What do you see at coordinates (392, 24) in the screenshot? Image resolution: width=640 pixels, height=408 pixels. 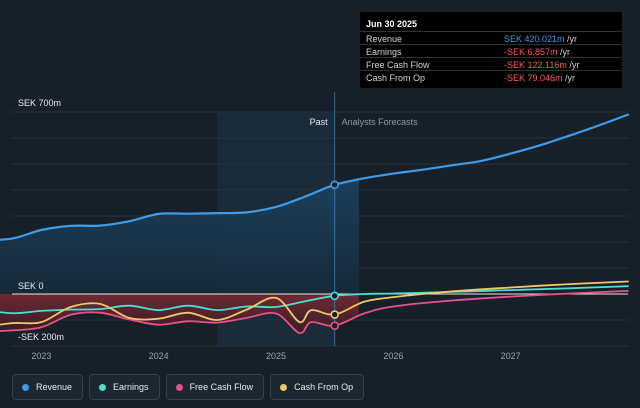 I see `tooltip-date: Jun 30 2025` at bounding box center [392, 24].